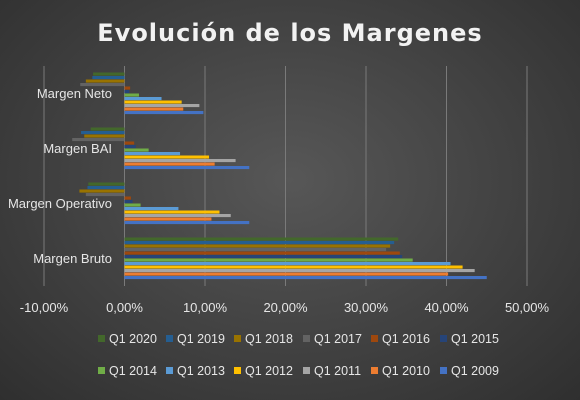  I want to click on bar-margen-neto-q1-2018, so click(105, 81).